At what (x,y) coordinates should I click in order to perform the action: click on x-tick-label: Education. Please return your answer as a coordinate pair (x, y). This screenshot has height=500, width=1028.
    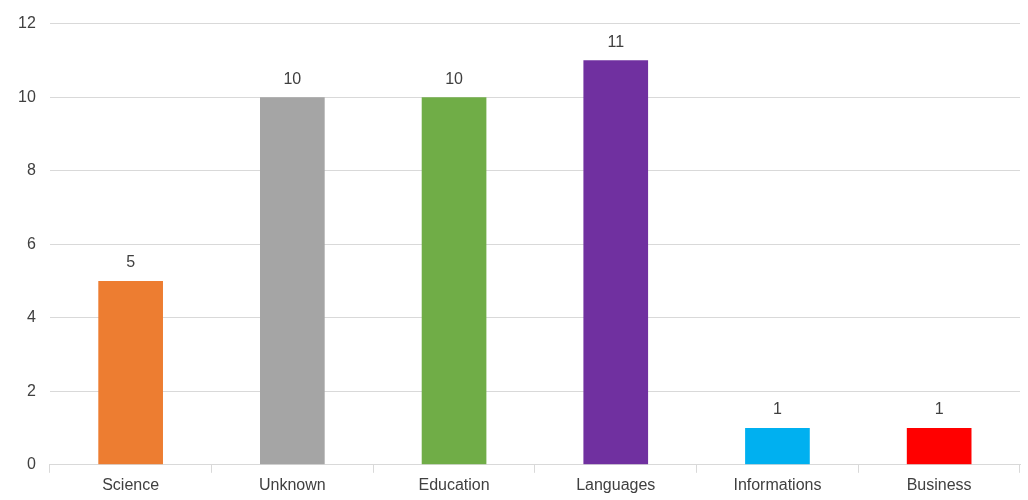
    Looking at the image, I should click on (454, 484).